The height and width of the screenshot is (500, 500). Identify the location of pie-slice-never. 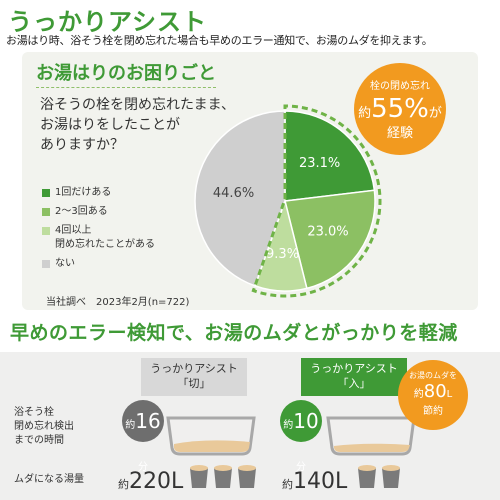
(240, 198).